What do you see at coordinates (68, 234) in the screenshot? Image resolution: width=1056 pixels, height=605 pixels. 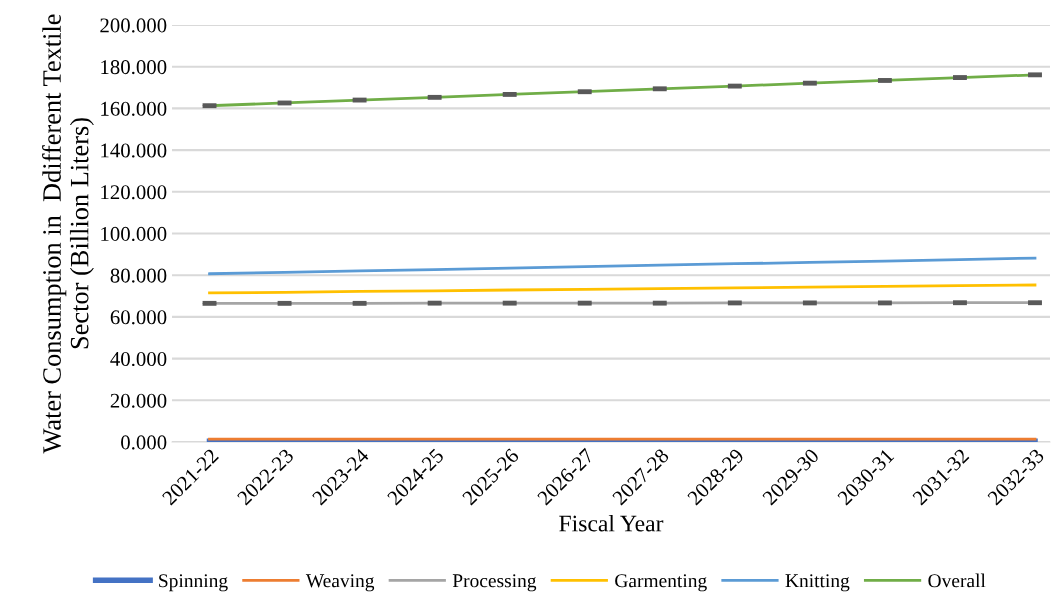 I see `y-axis-title: Water Consumption in Ddifferent Textile Sector (Billion Liters)` at bounding box center [68, 234].